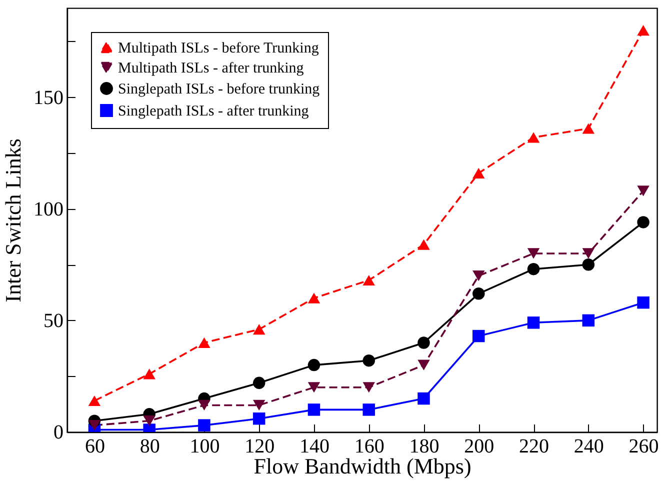 Image resolution: width=671 pixels, height=483 pixels. What do you see at coordinates (534, 447) in the screenshot?
I see `x-tick-label: 220` at bounding box center [534, 447].